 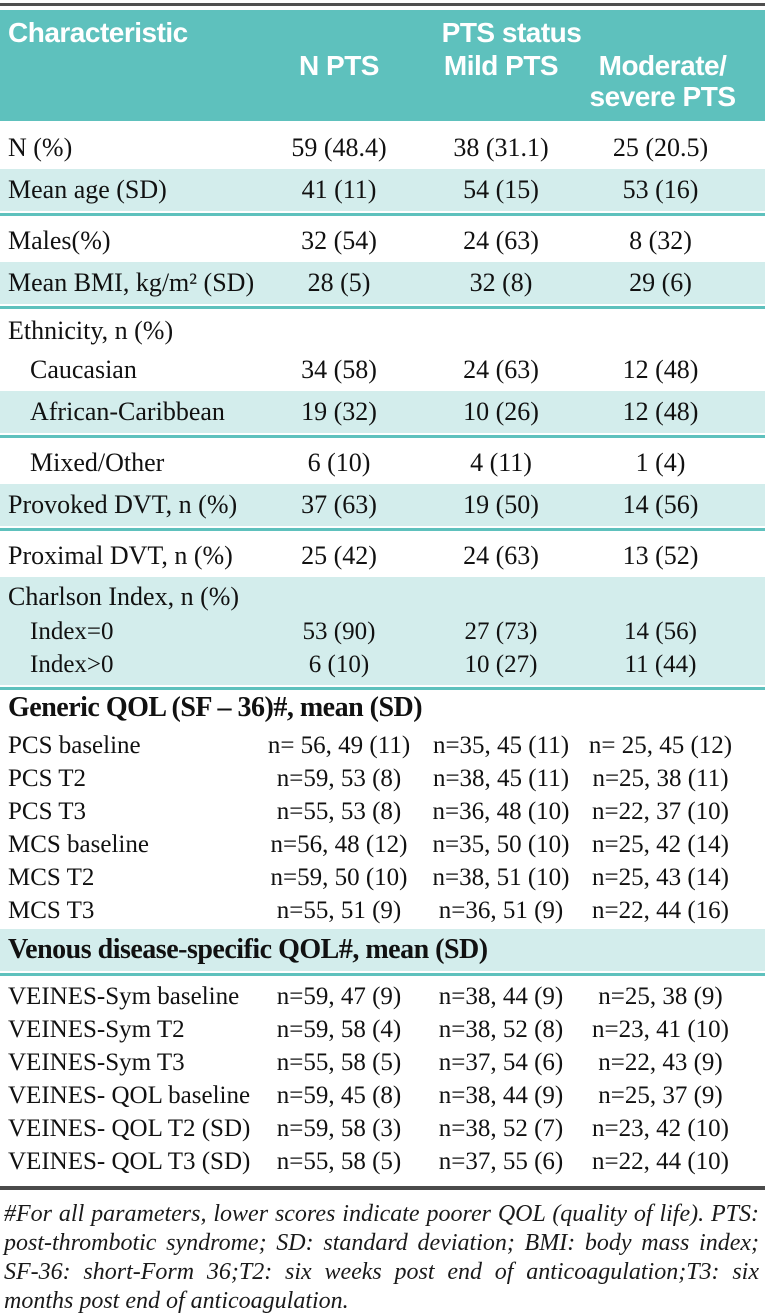 I want to click on row-value: 34 (58), so click(x=339, y=369).